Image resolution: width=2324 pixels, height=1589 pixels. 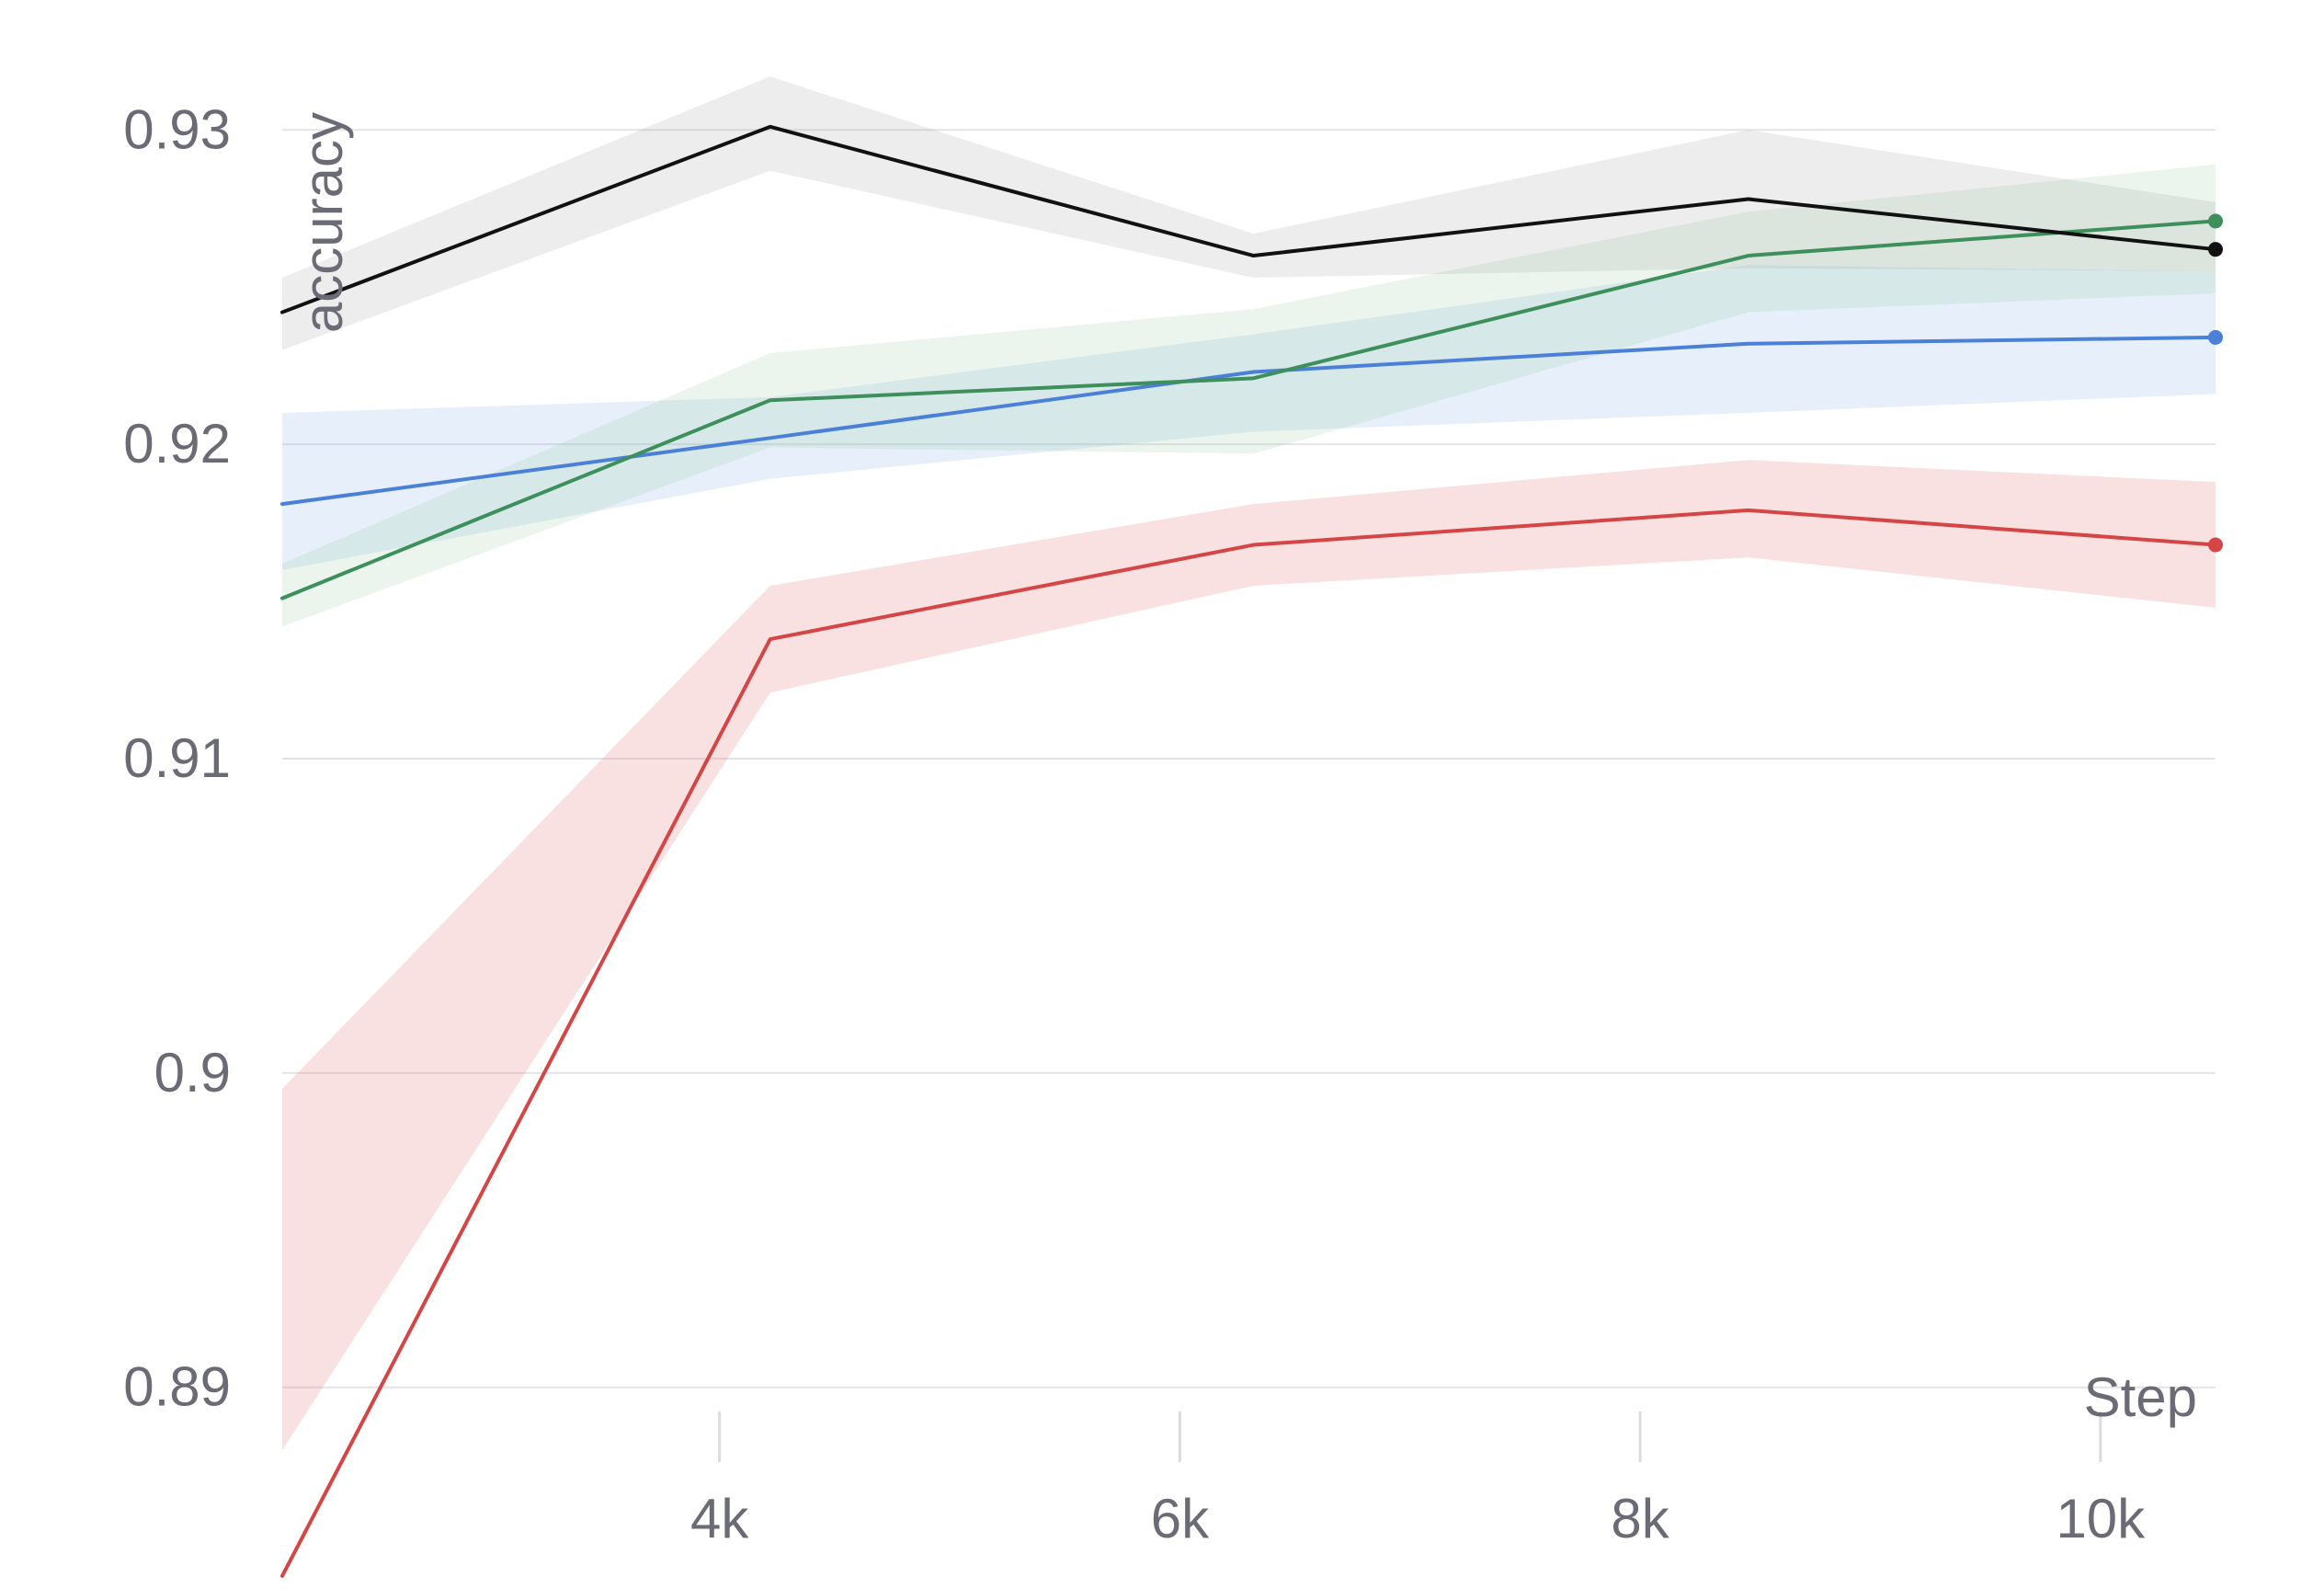 What do you see at coordinates (2216, 337) in the screenshot?
I see `series-2-endpoint` at bounding box center [2216, 337].